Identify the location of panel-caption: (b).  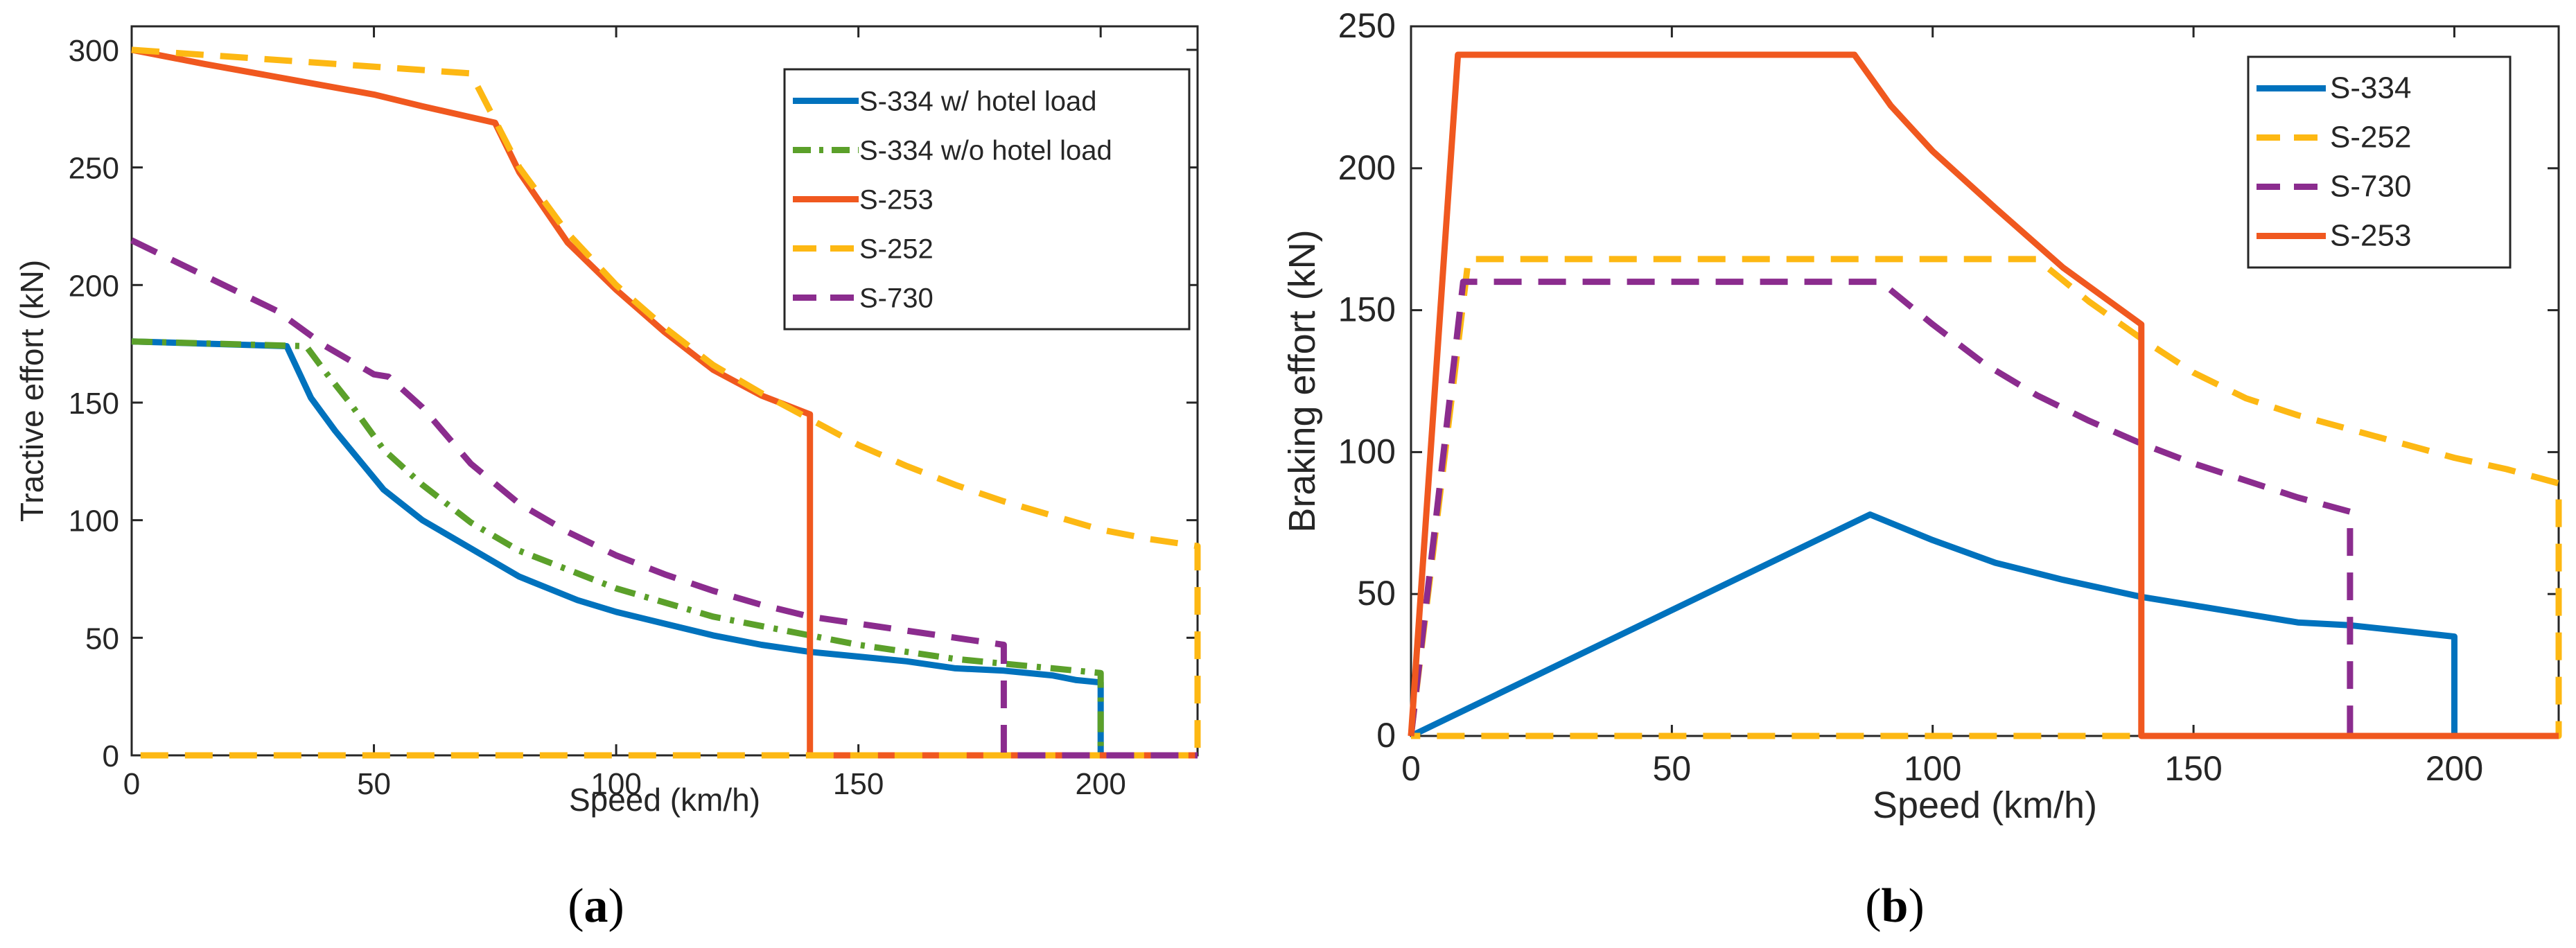
(1895, 906).